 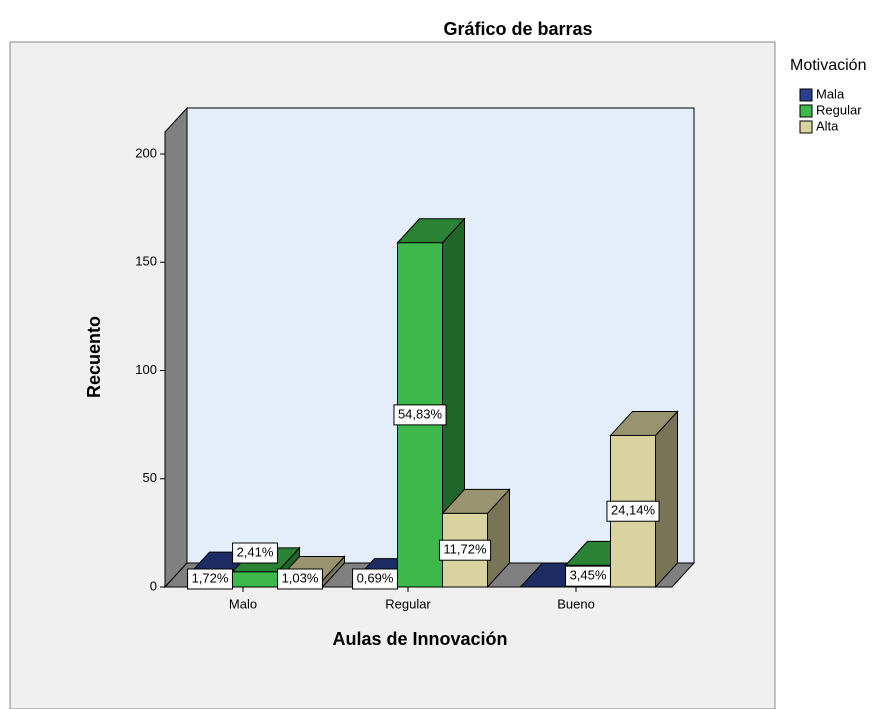 I want to click on x-tick-label: Bueno, so click(x=576, y=603).